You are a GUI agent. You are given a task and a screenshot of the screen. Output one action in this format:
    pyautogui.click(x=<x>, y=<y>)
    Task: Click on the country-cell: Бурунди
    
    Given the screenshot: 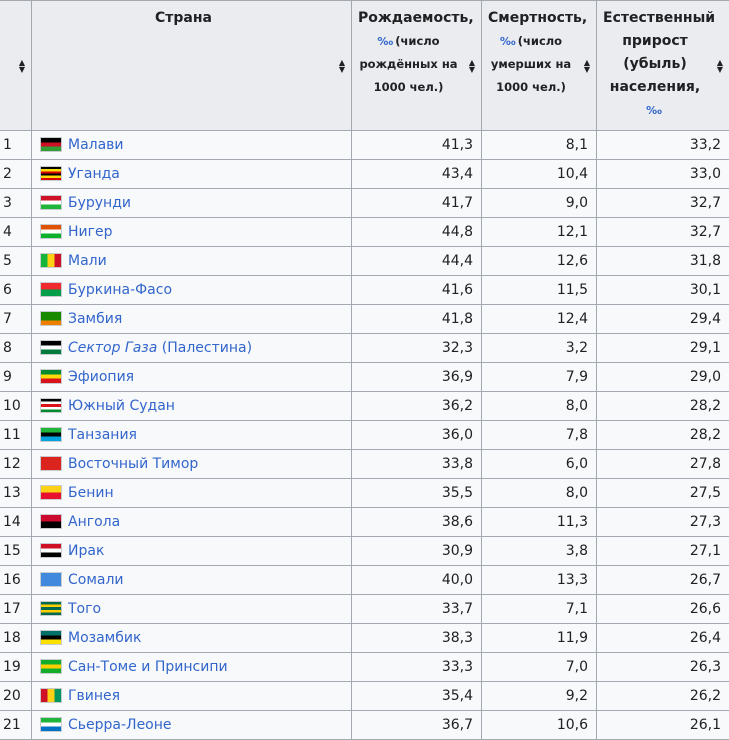 What is the action you would take?
    pyautogui.click(x=192, y=203)
    